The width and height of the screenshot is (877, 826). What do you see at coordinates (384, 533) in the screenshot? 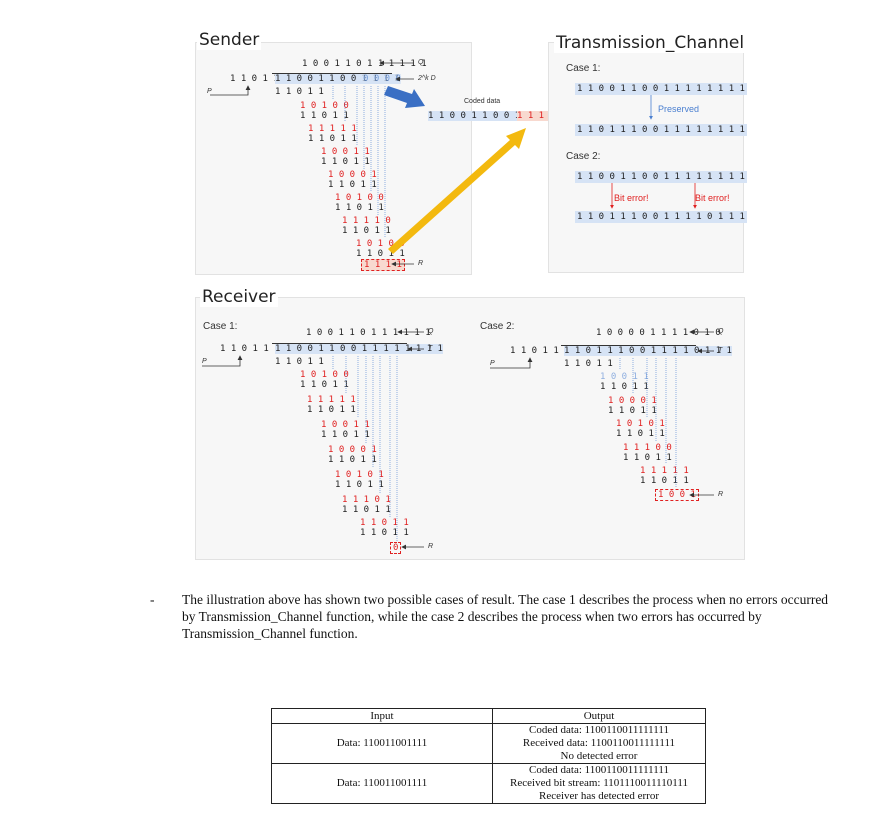
I see `r1-sub-6: 1 1 0 1 1` at bounding box center [384, 533].